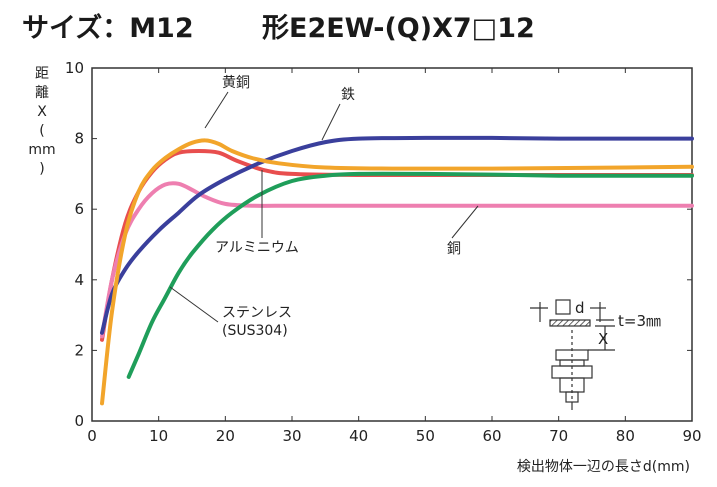  Describe the element at coordinates (691, 436) in the screenshot. I see `x-tick-label-9: 90` at that location.